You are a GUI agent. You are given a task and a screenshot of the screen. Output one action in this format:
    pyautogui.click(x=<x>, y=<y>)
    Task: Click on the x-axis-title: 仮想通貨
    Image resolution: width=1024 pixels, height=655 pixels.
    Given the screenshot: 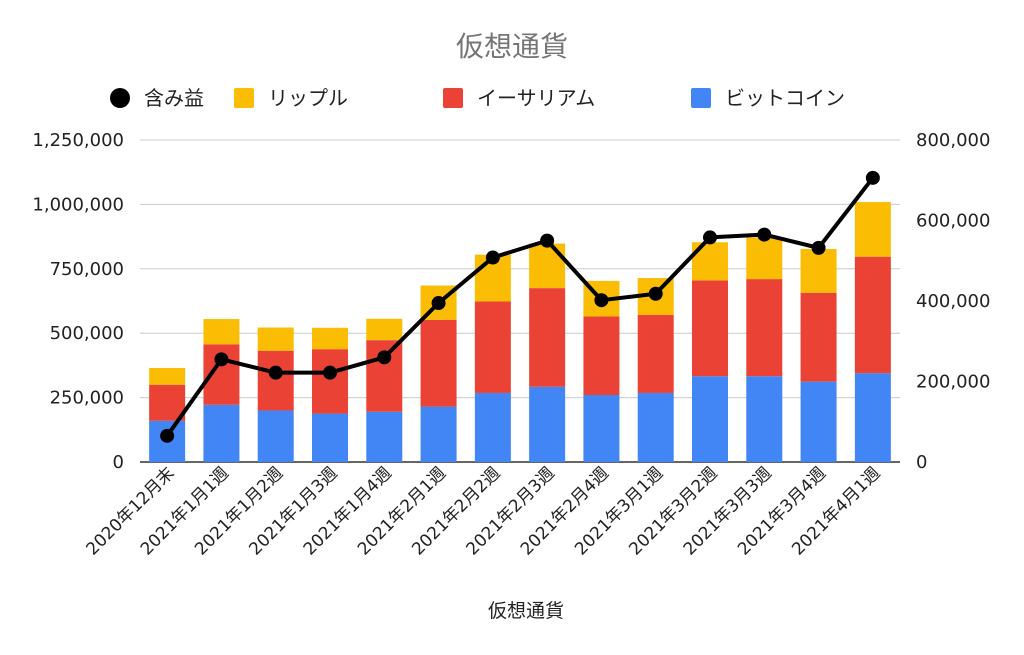 What is the action you would take?
    pyautogui.click(x=526, y=611)
    